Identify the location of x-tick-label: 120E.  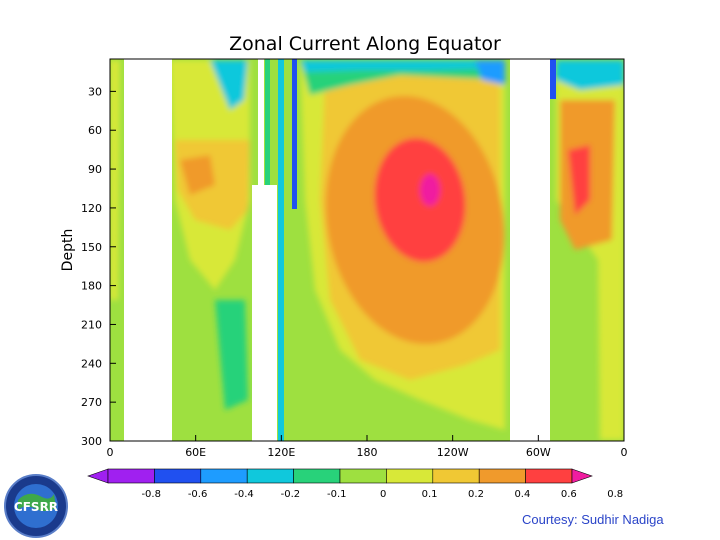
(281, 452).